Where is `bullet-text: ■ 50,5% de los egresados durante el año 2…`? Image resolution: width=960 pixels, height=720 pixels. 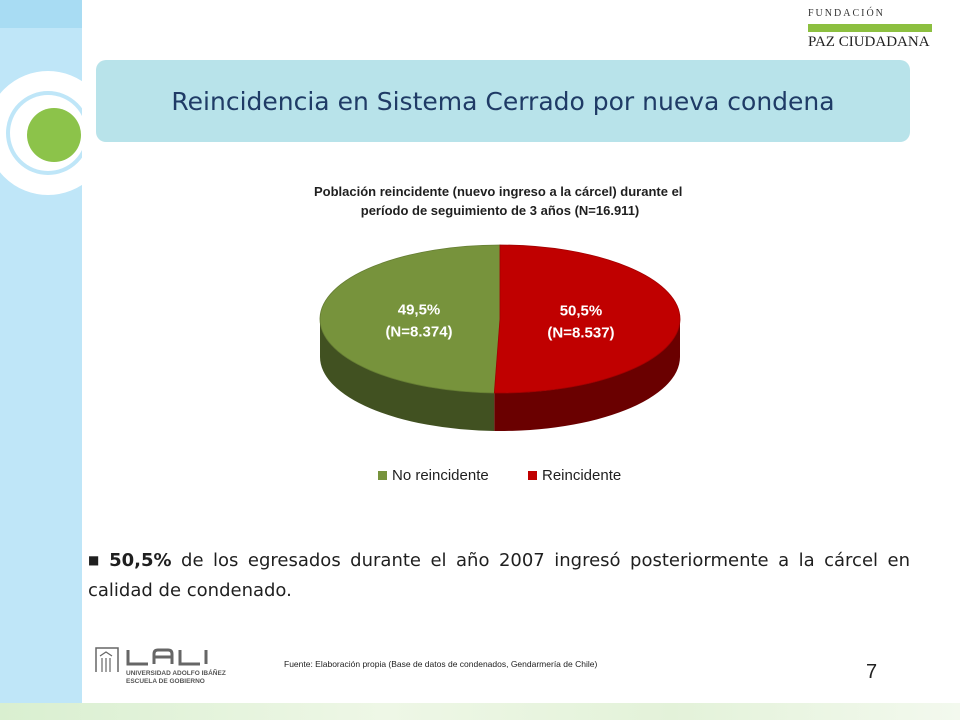
bullet-text: ■ 50,5% de los egresados durante el año 2… is located at coordinates (499, 575).